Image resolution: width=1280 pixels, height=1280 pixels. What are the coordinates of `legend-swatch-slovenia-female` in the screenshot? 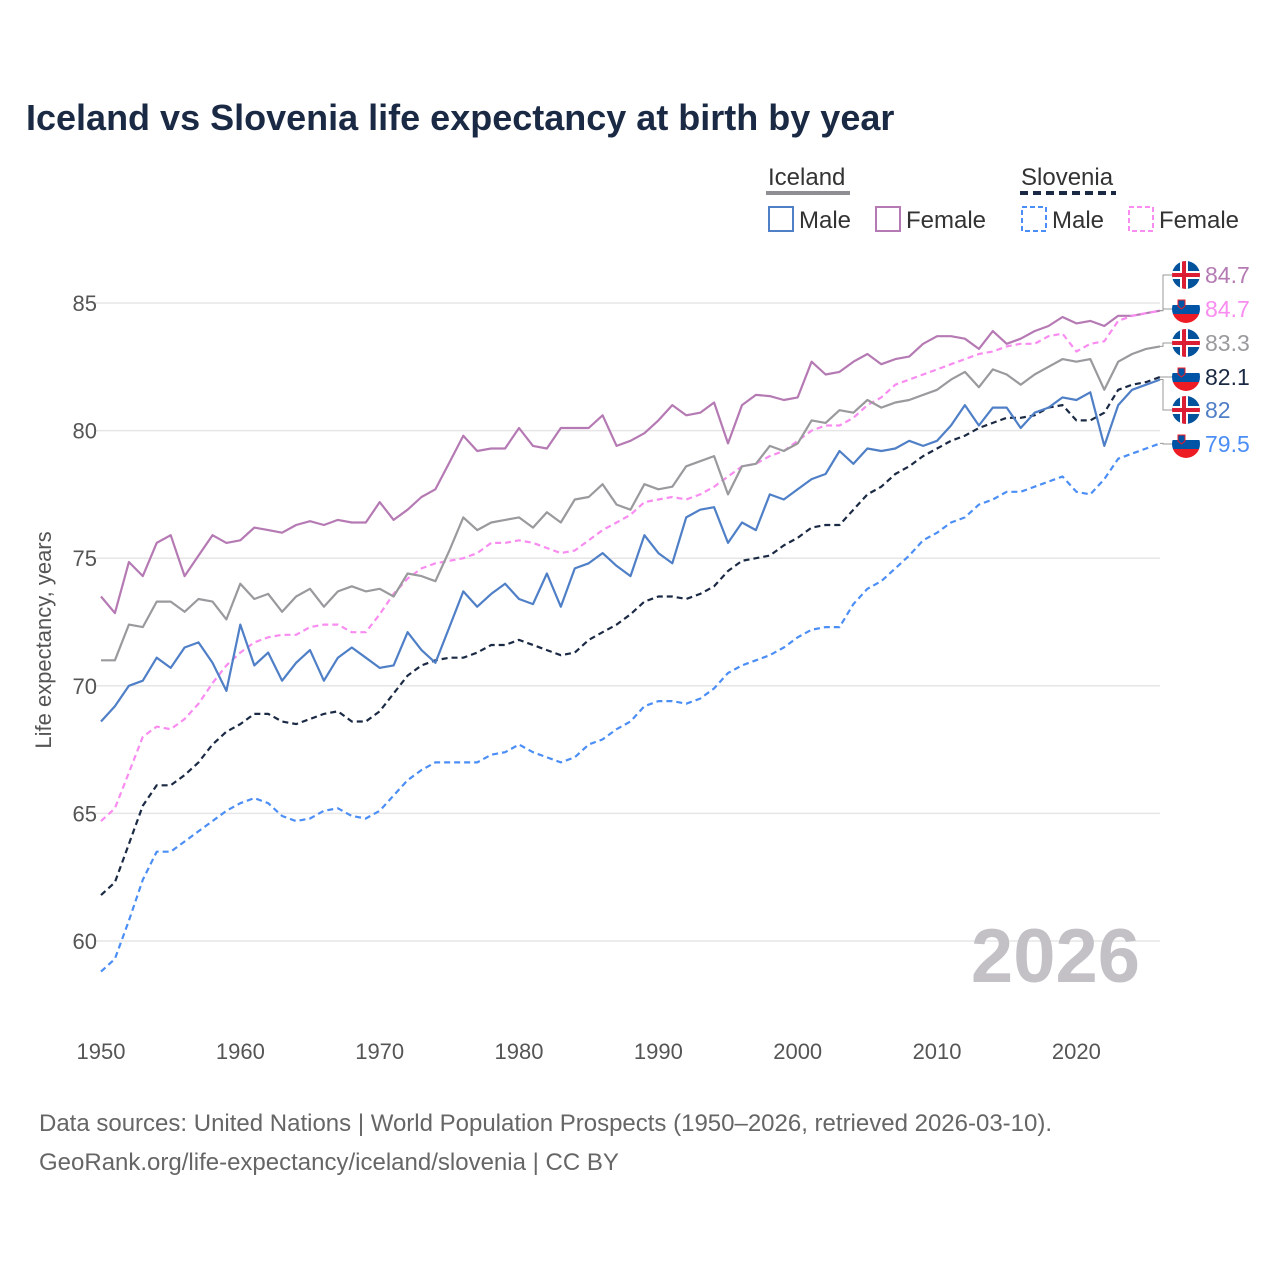 It's located at (1141, 219).